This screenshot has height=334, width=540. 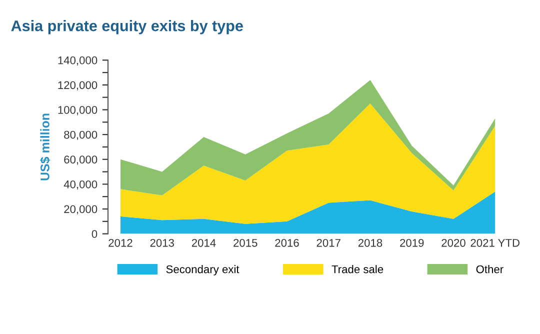 What do you see at coordinates (78, 85) in the screenshot?
I see `y-tick-label: 120,000` at bounding box center [78, 85].